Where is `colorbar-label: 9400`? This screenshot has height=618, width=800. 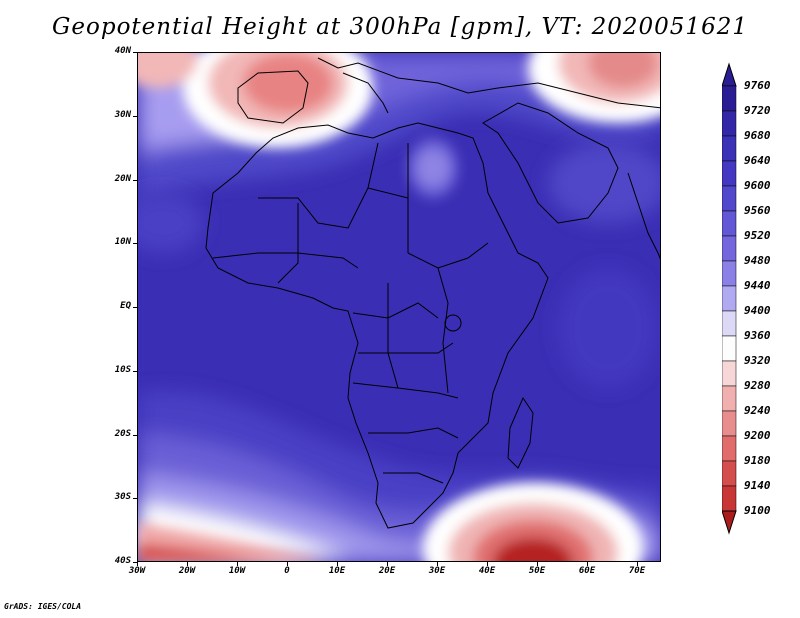
colorbar-label: 9400 is located at coordinates (757, 310).